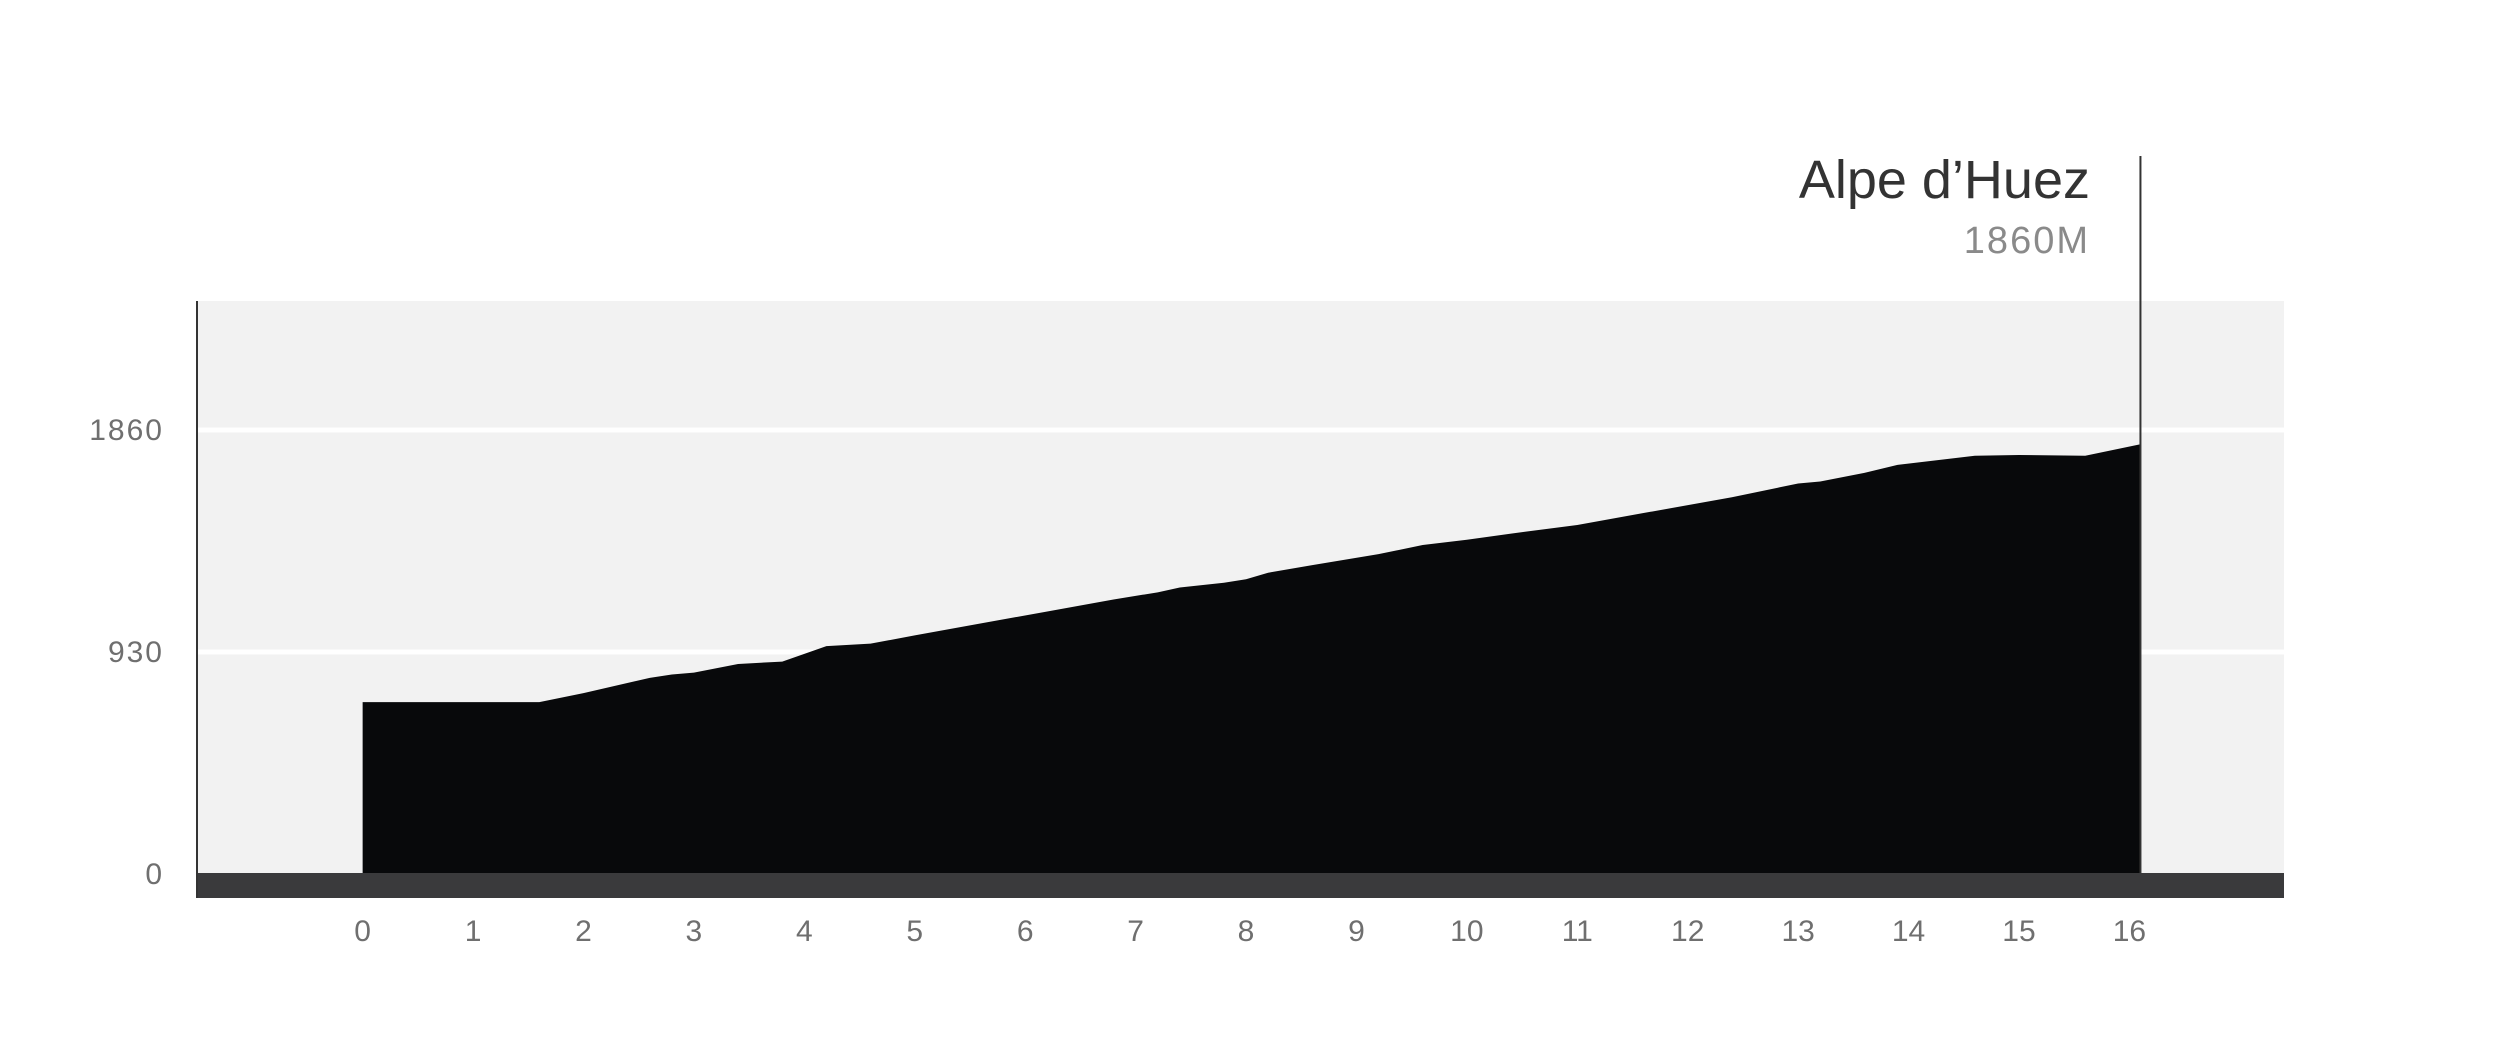  I want to click on x-tick-label-11: 11, so click(1577, 931).